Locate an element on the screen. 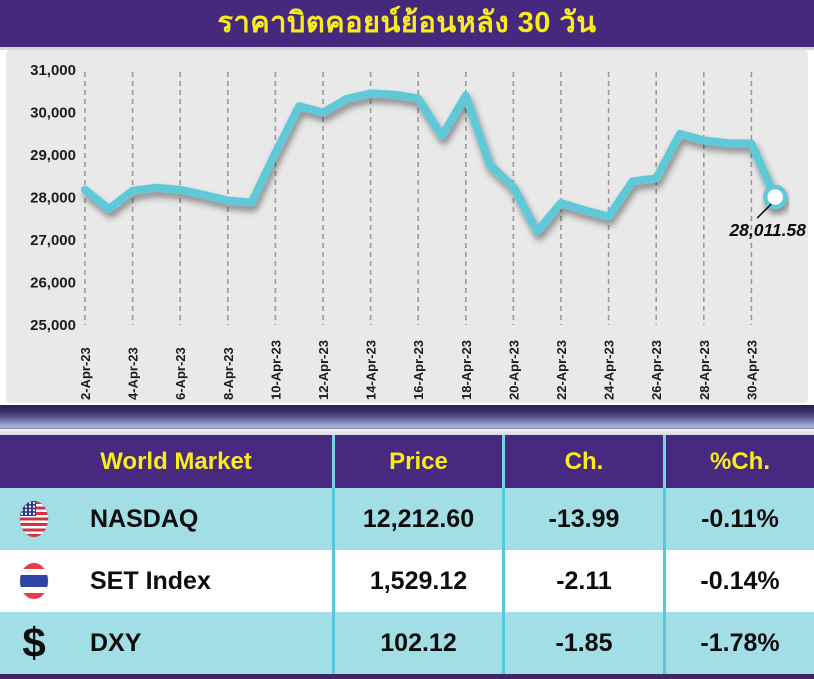  change-value: -1.85 is located at coordinates (585, 643).